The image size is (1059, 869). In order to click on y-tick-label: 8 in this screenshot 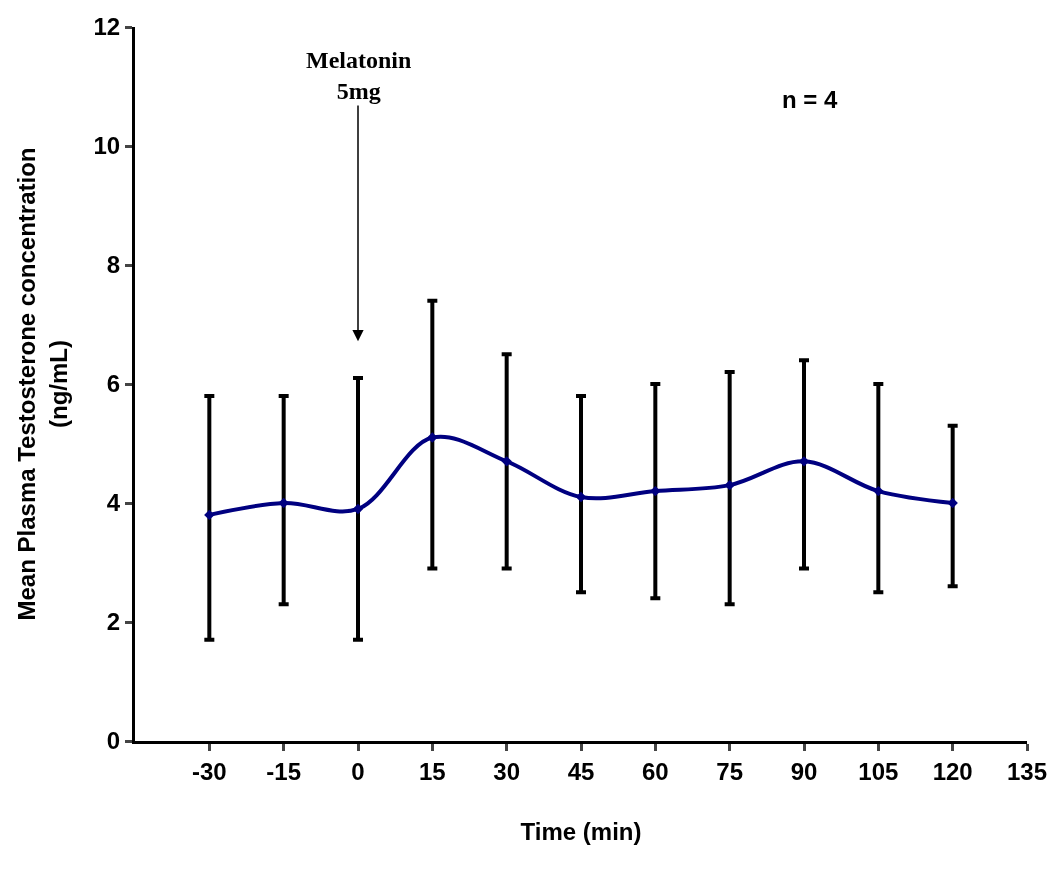, I will do `click(113, 265)`.